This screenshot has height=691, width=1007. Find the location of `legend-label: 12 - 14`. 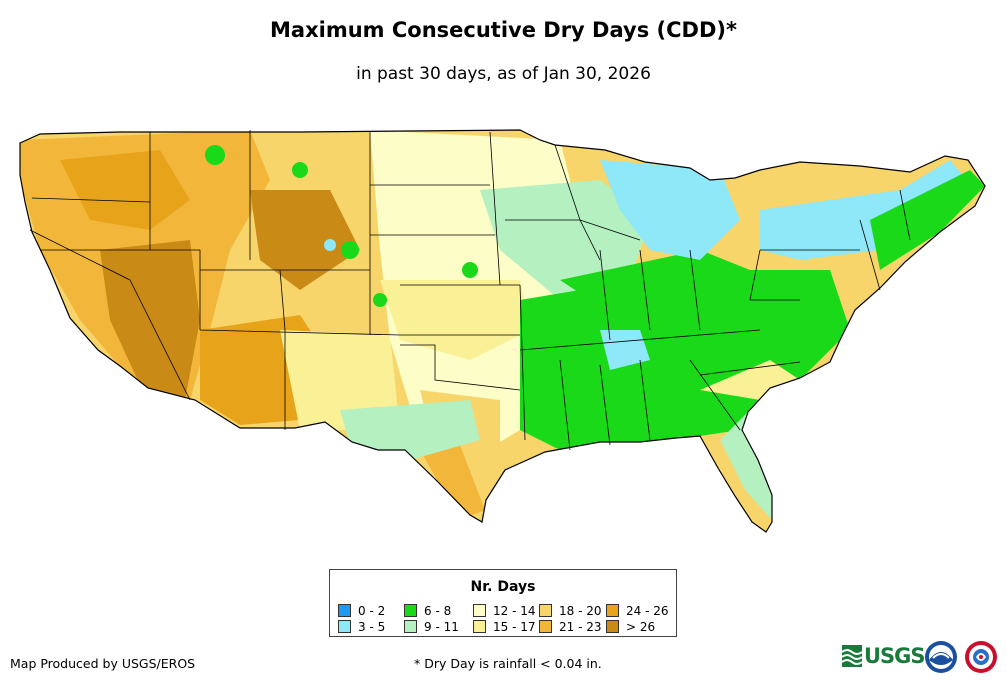

legend-label: 12 - 14 is located at coordinates (514, 611).